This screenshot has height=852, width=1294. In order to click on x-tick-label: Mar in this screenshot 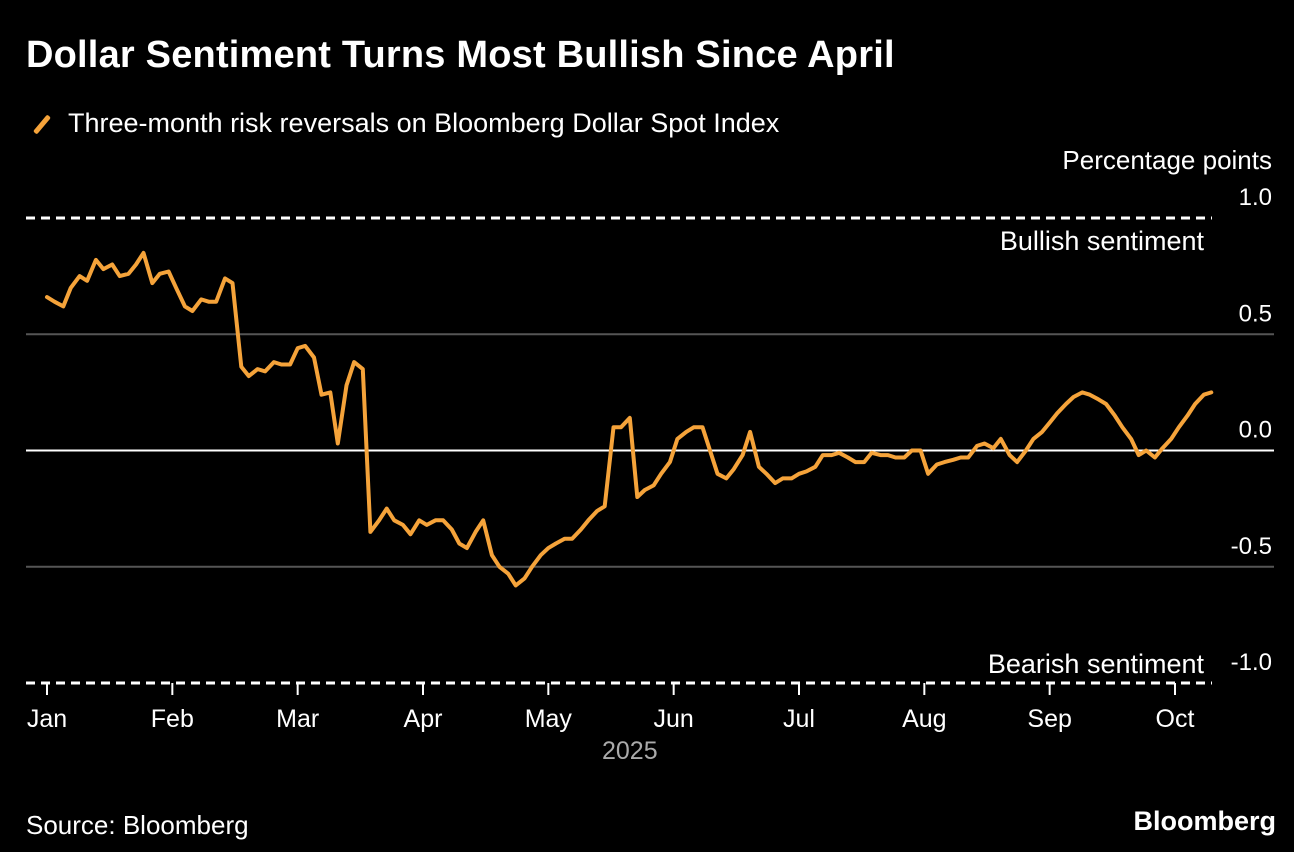, I will do `click(297, 719)`.